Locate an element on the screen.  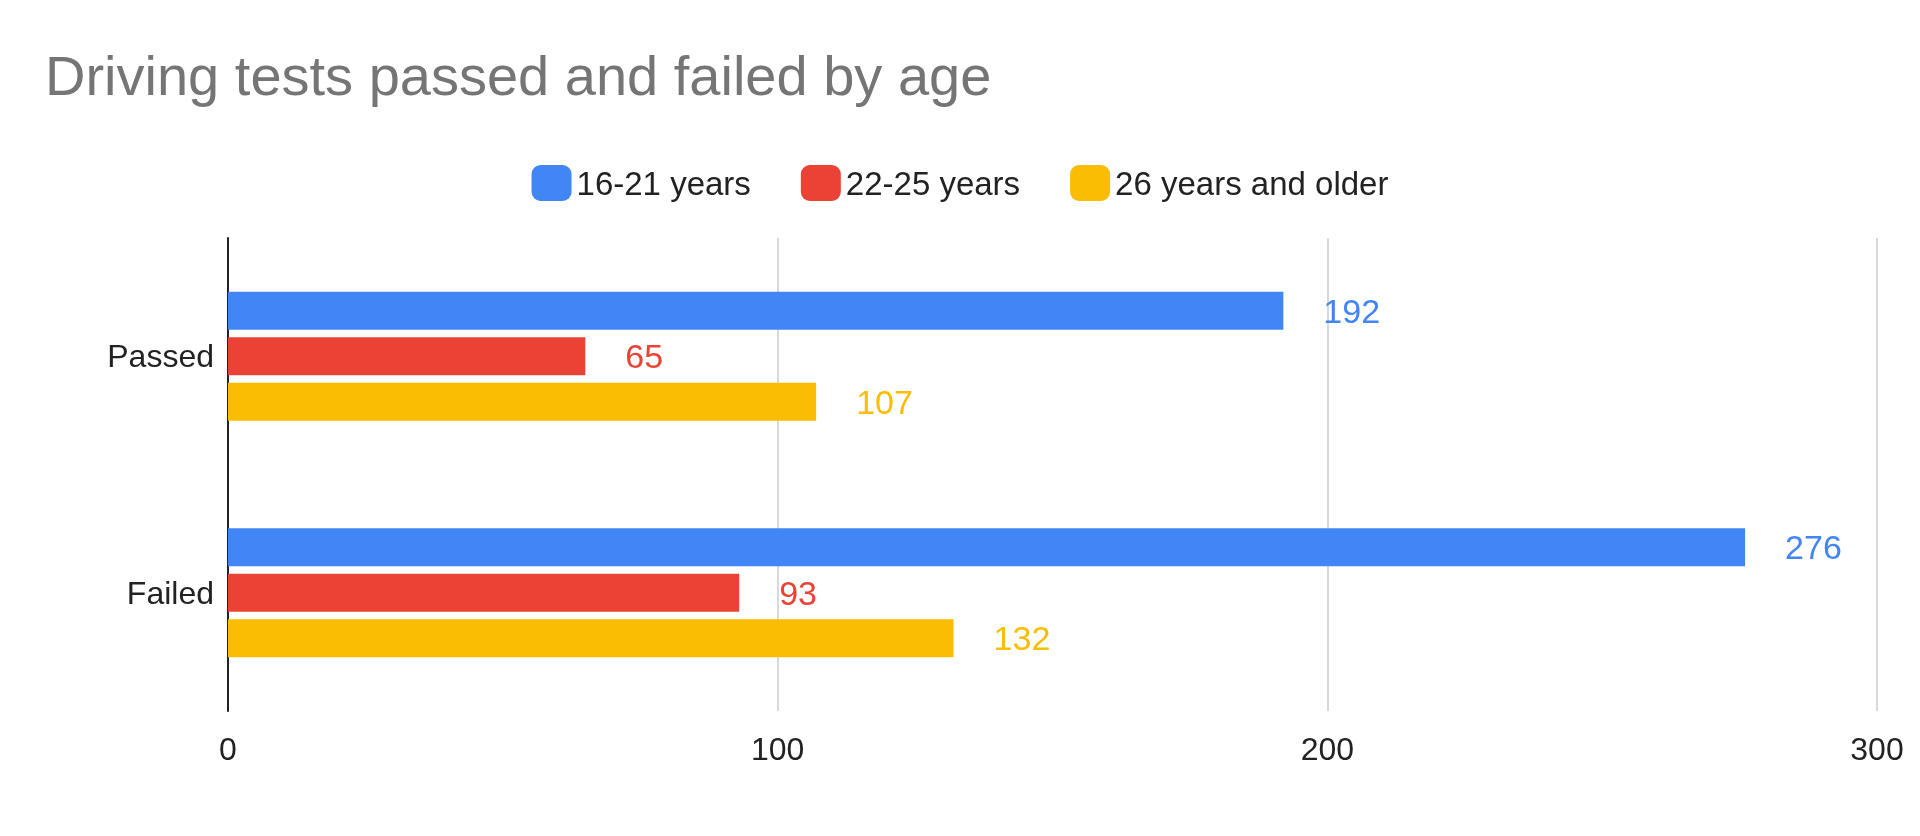
legend-label: 26 years and older is located at coordinates (1252, 183).